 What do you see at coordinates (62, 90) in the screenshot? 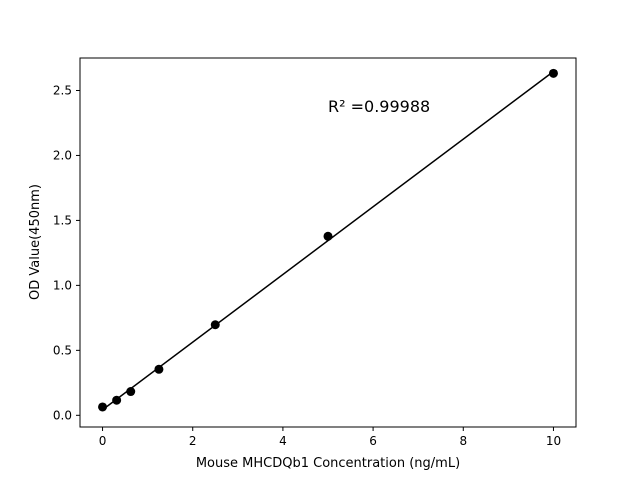
I see `y-tick-label: 2.5` at bounding box center [62, 90].